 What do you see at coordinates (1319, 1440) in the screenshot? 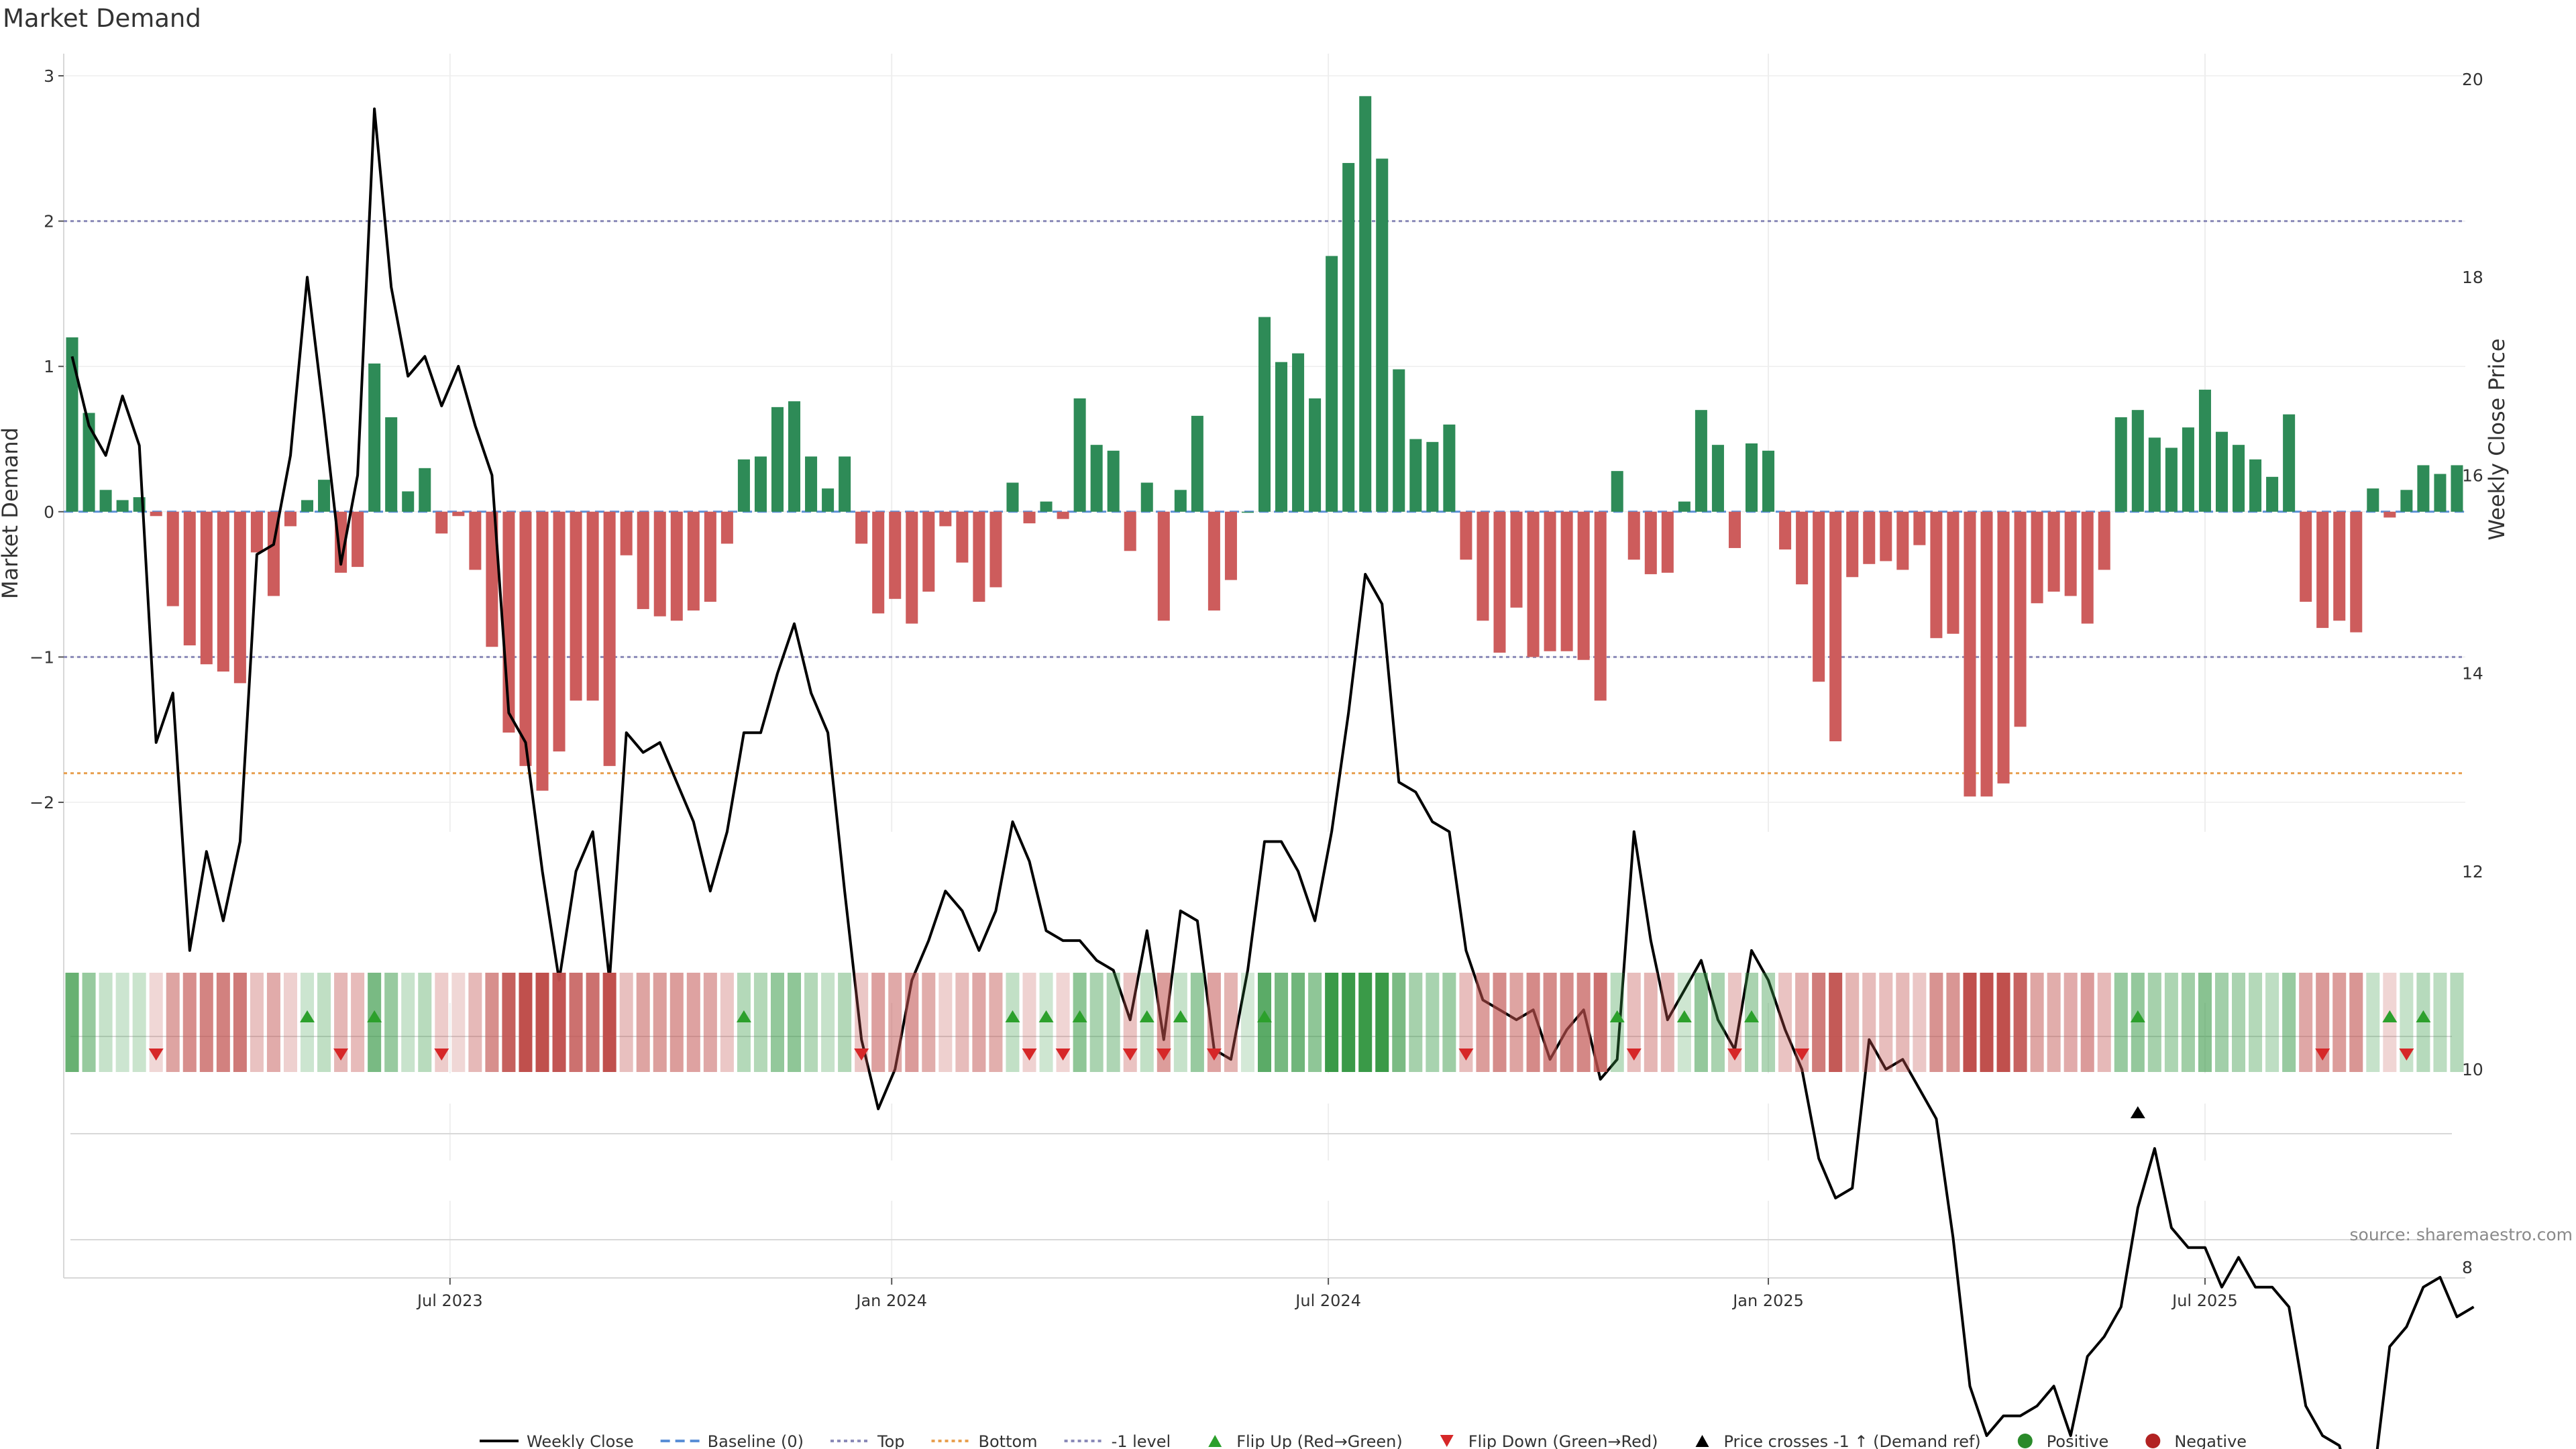
I see `legend-label: Flip Up (Red→Green)` at bounding box center [1319, 1440].